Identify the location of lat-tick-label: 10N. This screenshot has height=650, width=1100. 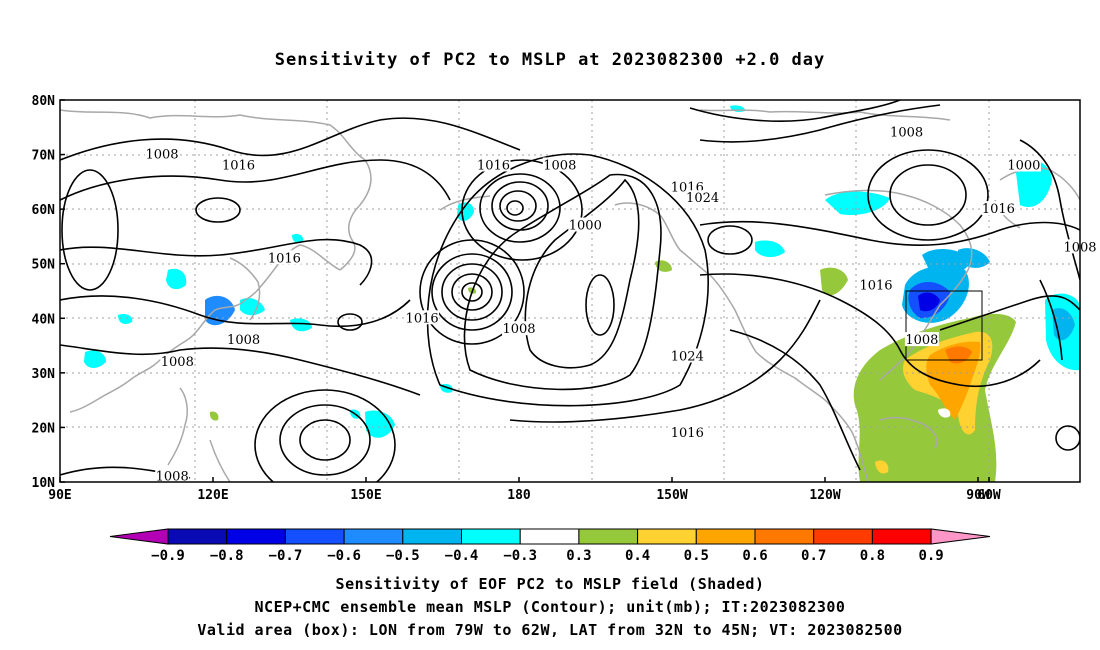
(44, 483).